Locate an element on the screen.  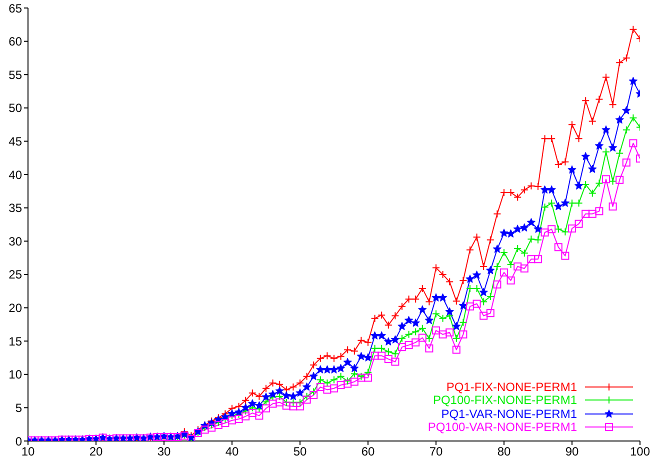
y-tick-label: 15 is located at coordinates (15, 341).